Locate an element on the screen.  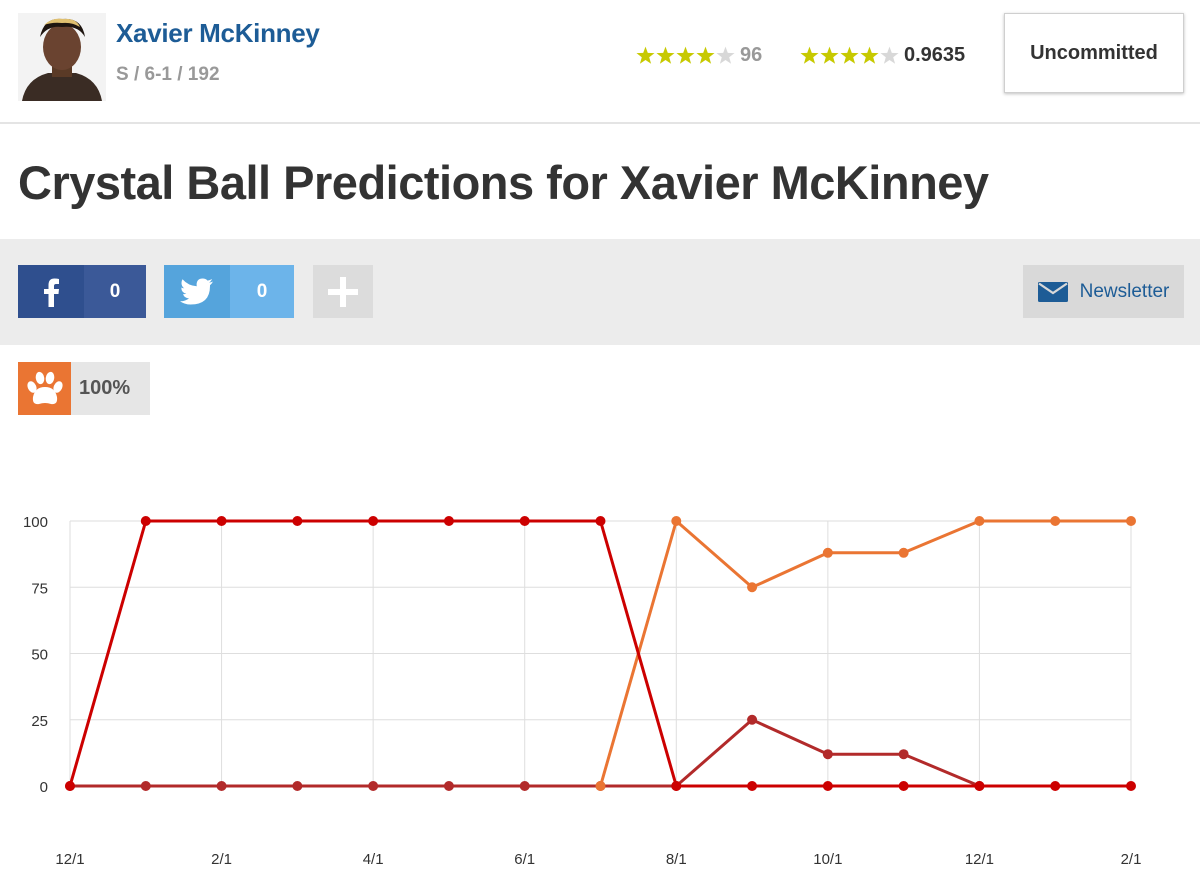
newsletter-label: Newsletter is located at coordinates (1124, 291).